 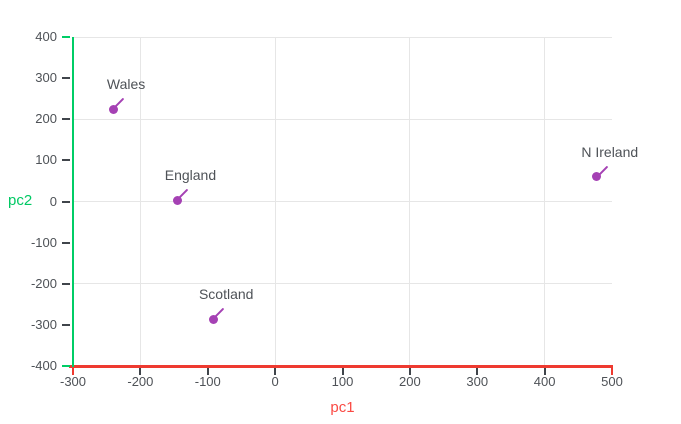 What do you see at coordinates (226, 294) in the screenshot?
I see `point-label: Scotland` at bounding box center [226, 294].